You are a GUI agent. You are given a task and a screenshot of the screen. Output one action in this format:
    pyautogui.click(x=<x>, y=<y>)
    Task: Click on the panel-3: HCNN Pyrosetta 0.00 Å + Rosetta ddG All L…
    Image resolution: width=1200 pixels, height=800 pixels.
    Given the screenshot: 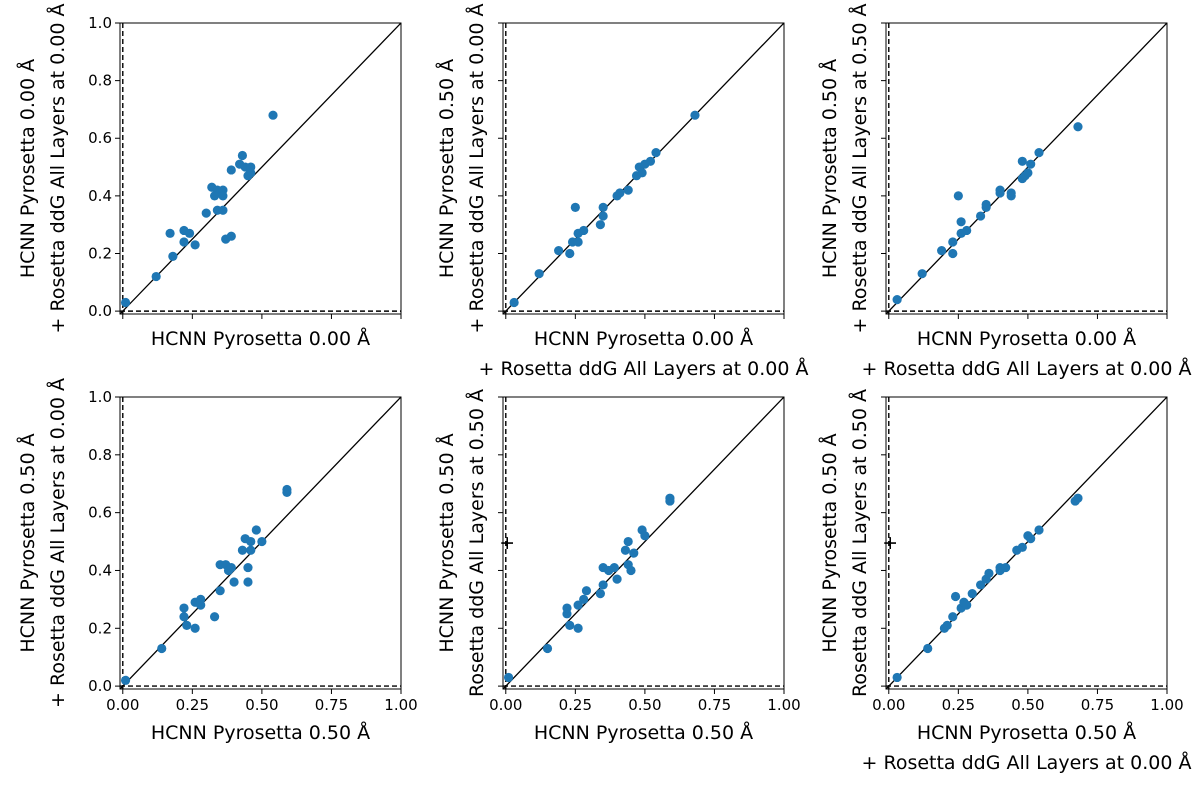 What is the action you would take?
    pyautogui.click(x=1004, y=192)
    